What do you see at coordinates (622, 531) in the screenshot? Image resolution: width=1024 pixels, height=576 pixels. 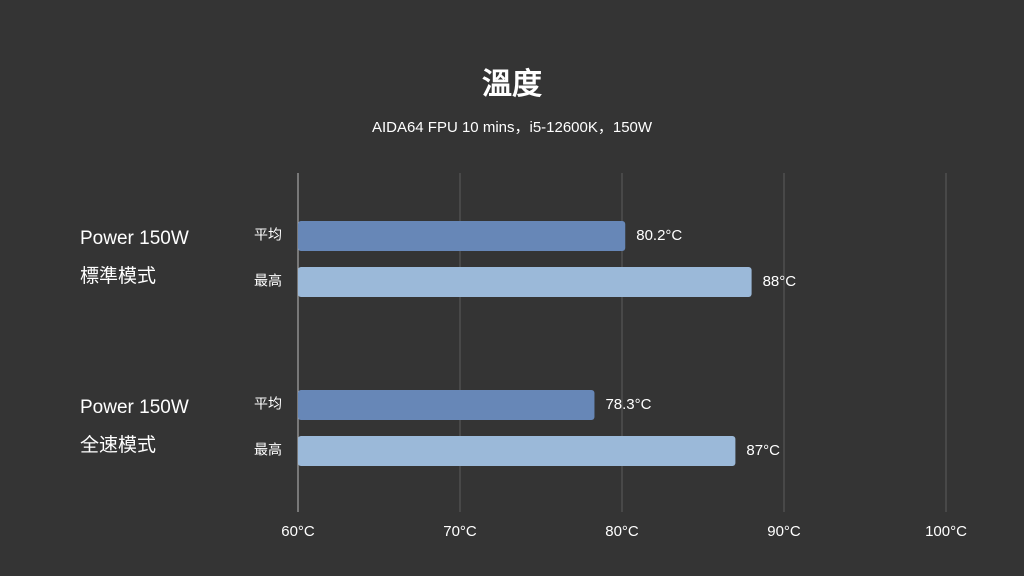 I see `x-tick-label: 80°C` at bounding box center [622, 531].